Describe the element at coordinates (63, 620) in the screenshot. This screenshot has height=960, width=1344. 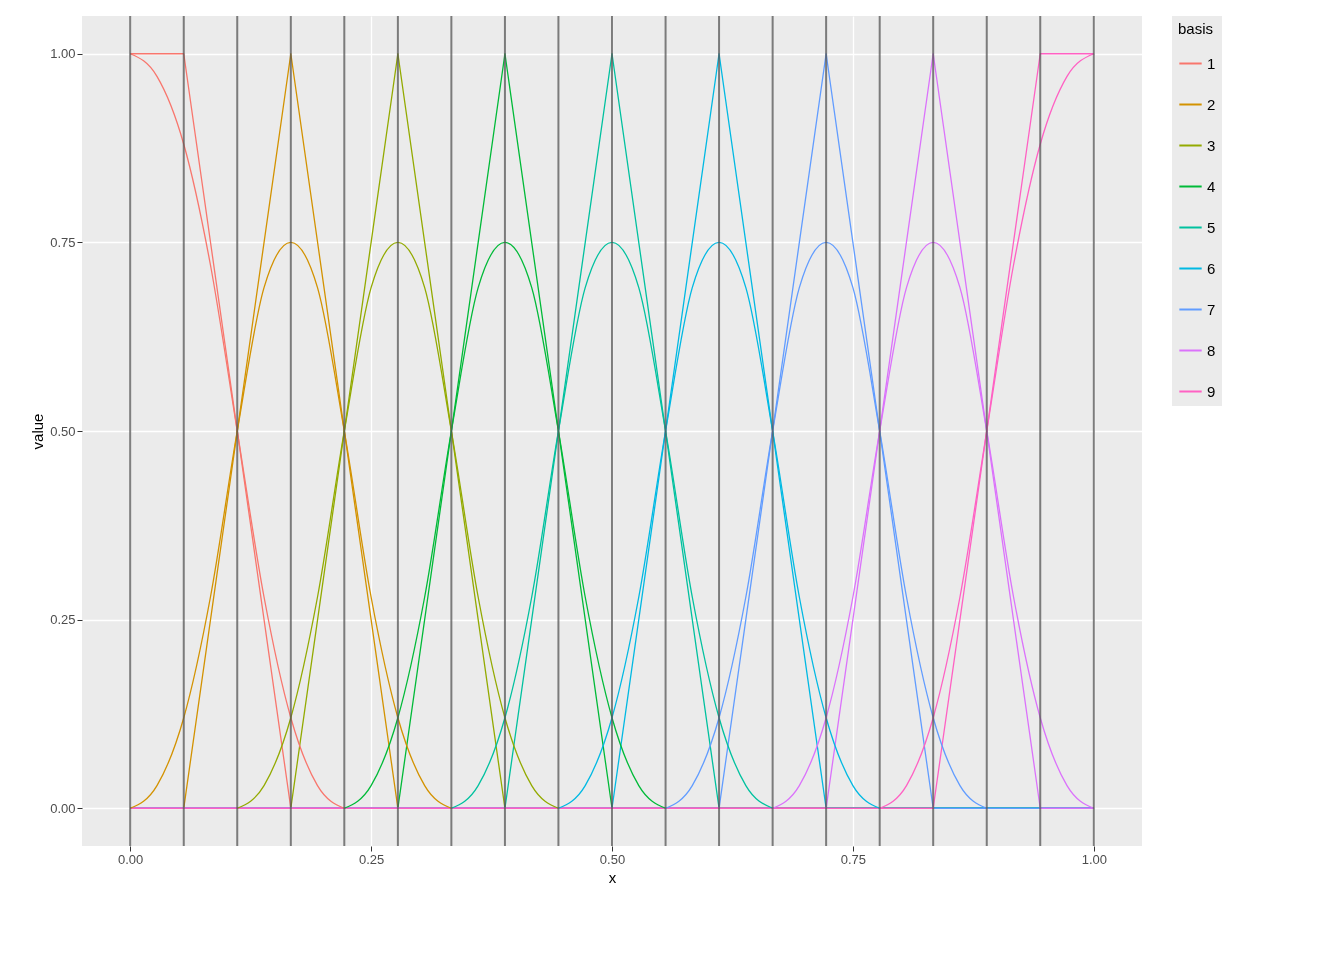
I see `y-tick-label: 0.25` at that location.